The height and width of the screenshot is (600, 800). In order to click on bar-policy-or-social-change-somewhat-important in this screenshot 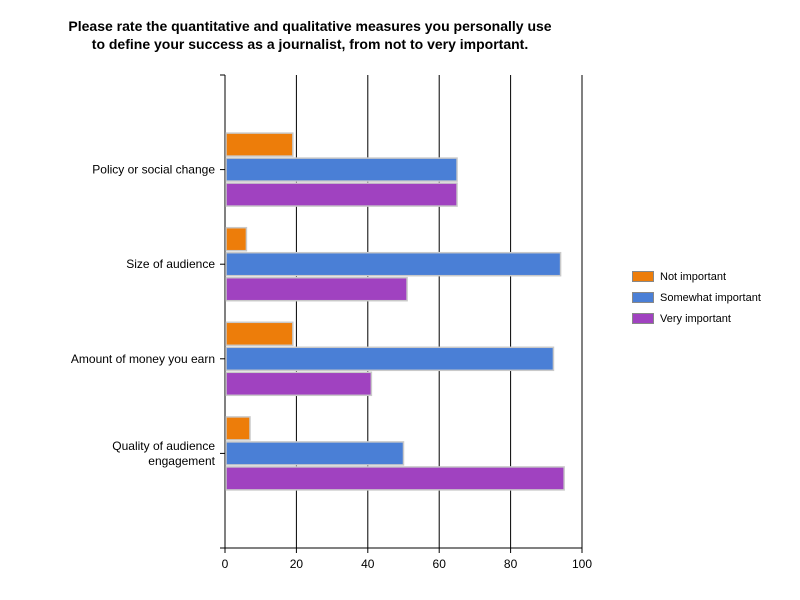, I will do `click(341, 169)`.